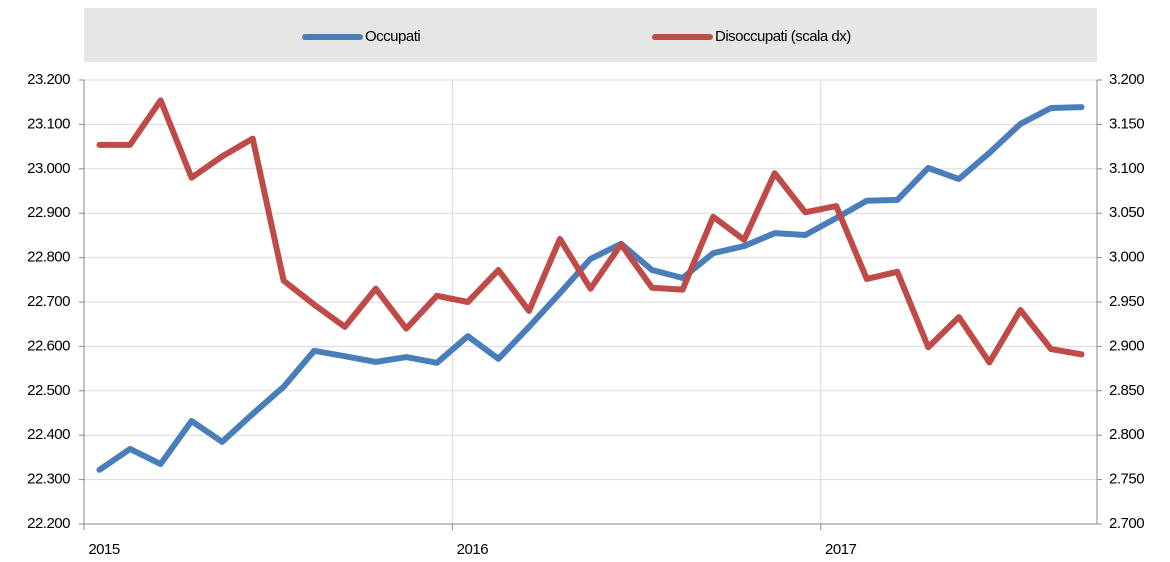 Image resolution: width=1170 pixels, height=562 pixels. I want to click on y-tick-label: 22.600, so click(48, 345).